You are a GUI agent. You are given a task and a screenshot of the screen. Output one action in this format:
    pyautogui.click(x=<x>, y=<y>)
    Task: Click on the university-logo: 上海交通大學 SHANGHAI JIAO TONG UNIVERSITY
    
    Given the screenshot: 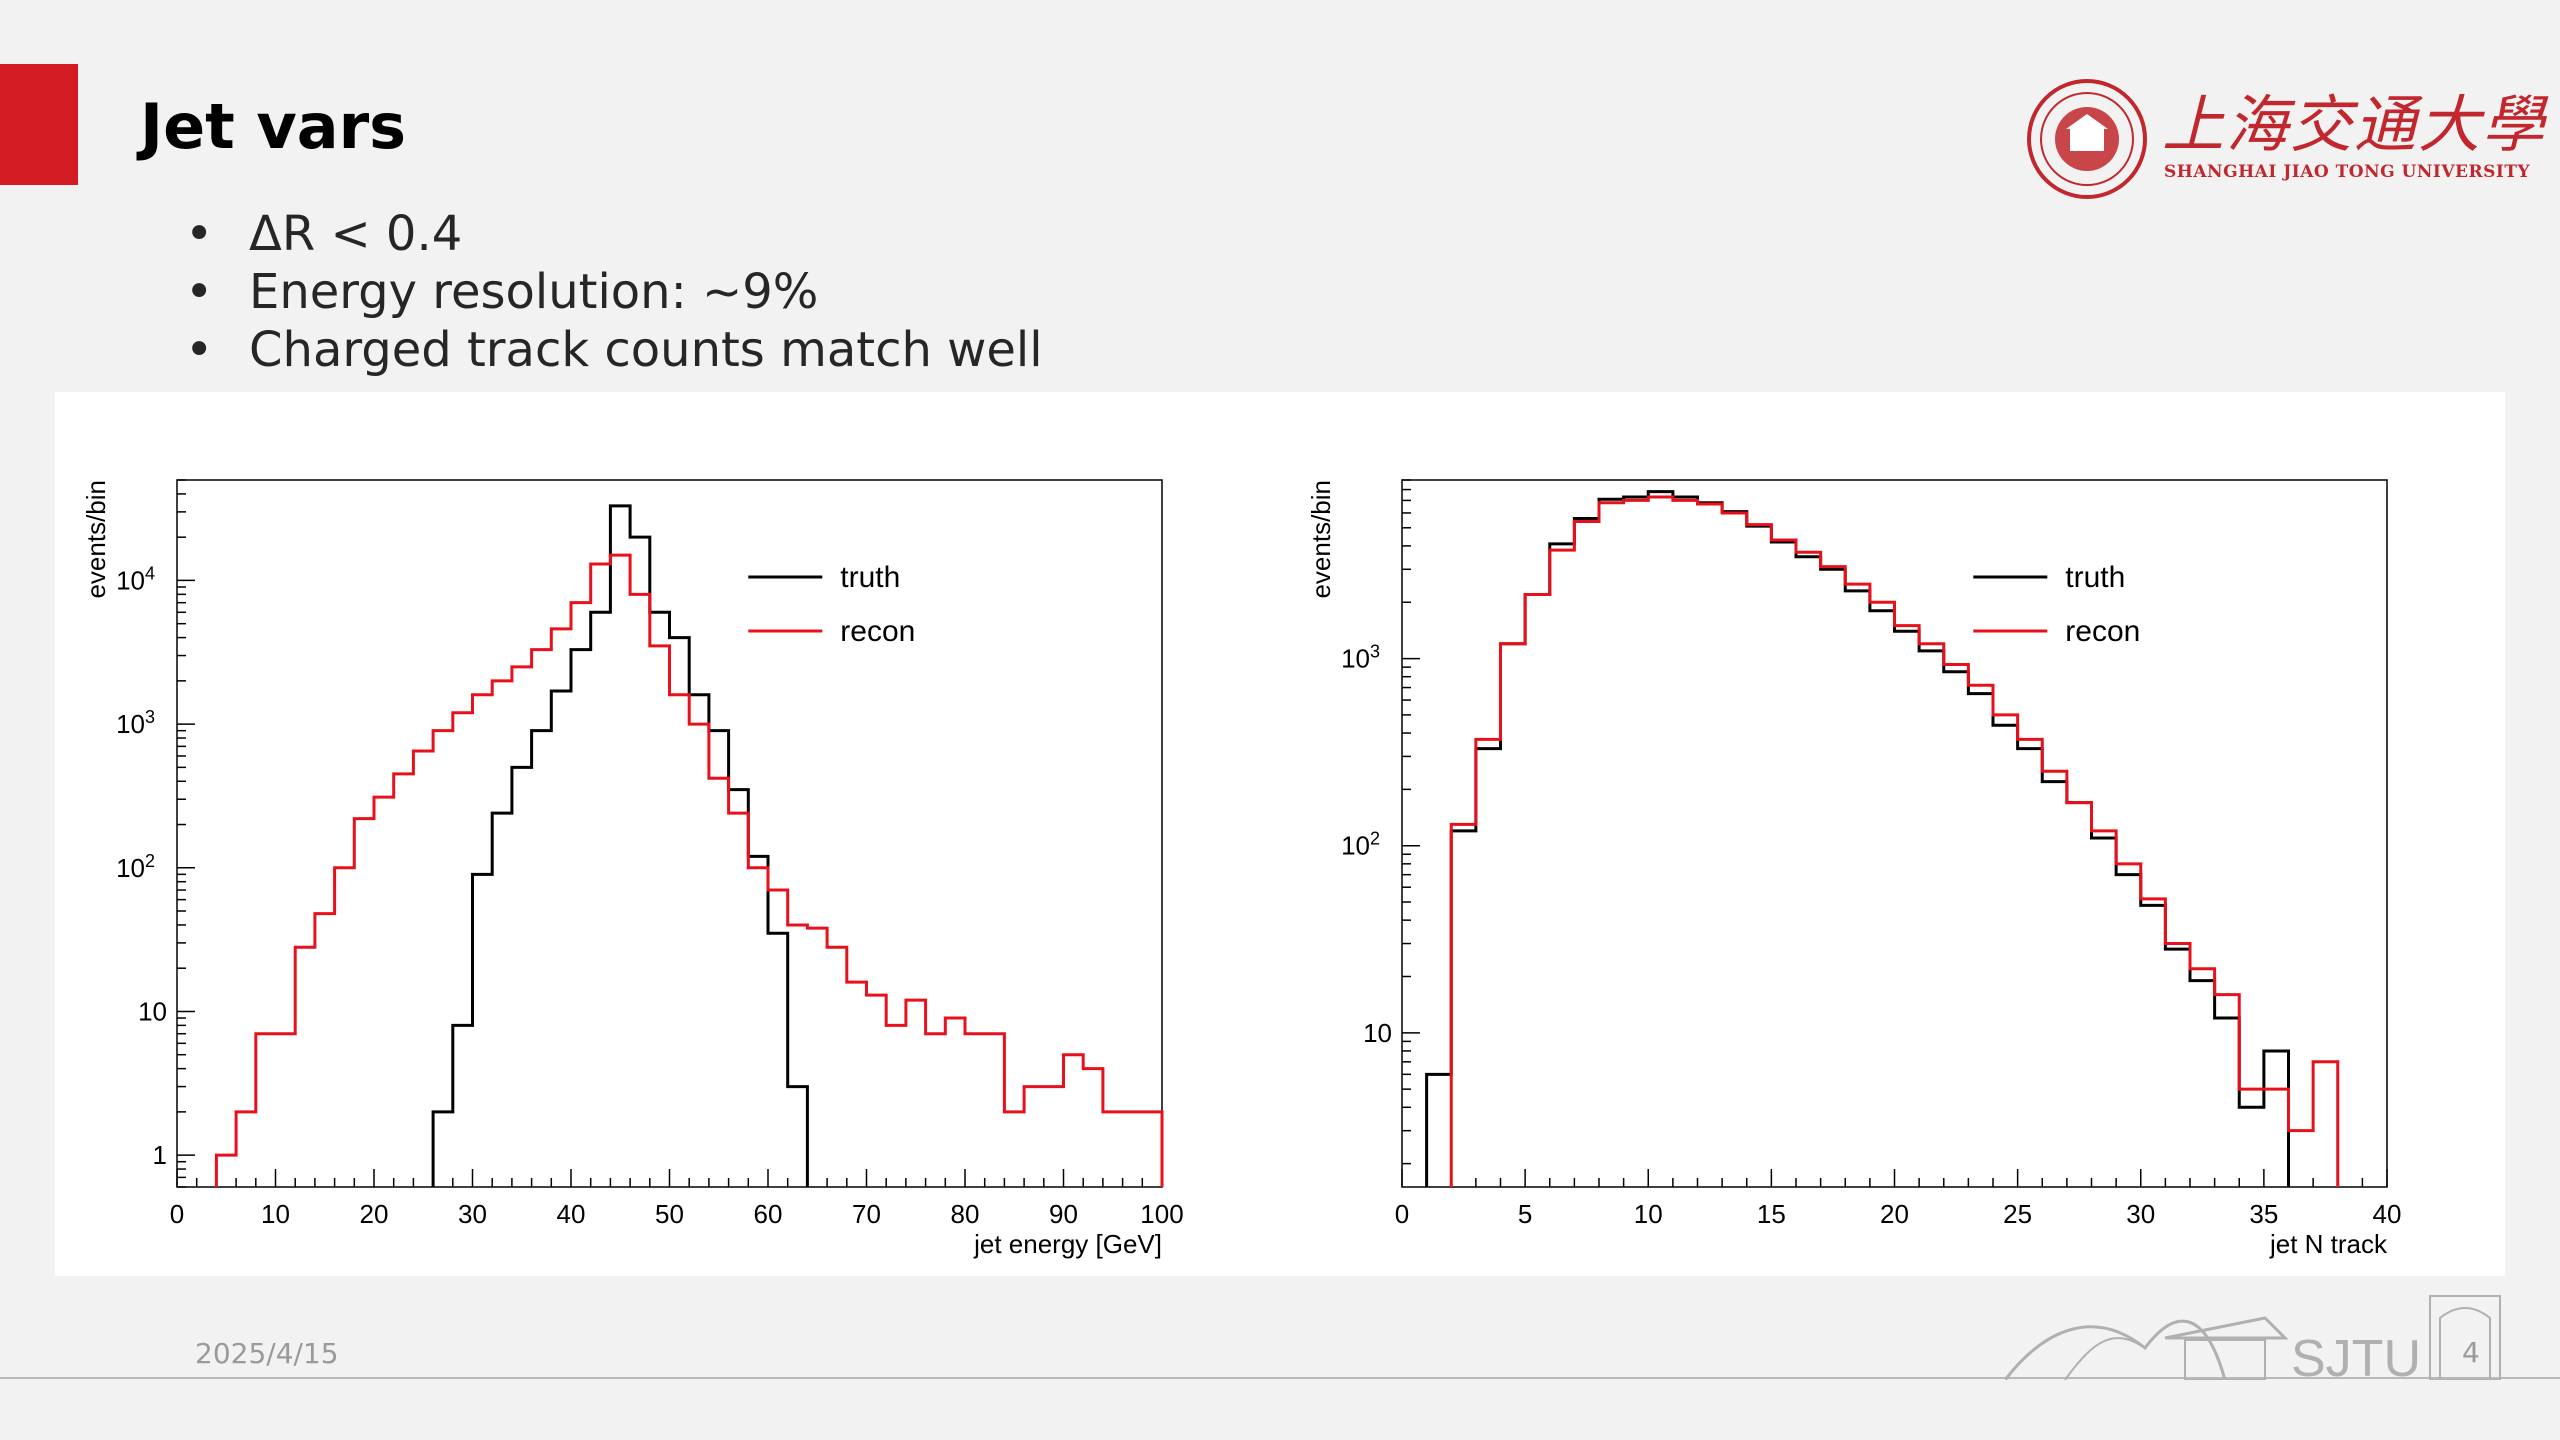 What is the action you would take?
    pyautogui.click(x=2283, y=139)
    